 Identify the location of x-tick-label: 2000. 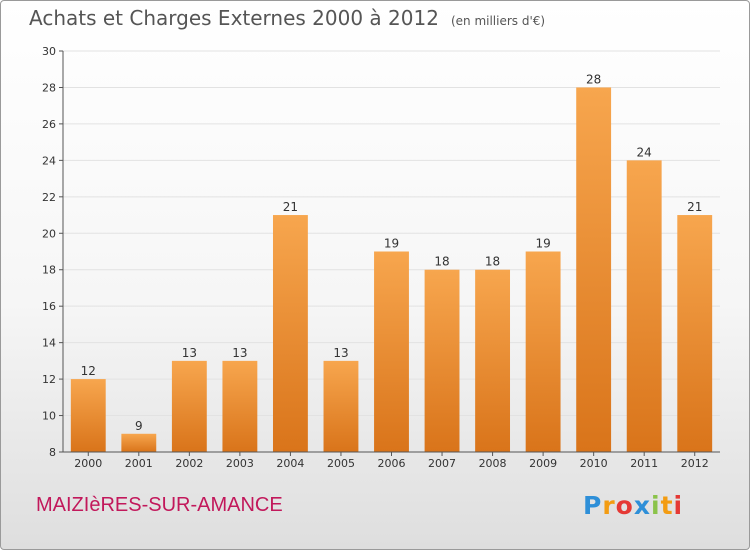
(88, 463).